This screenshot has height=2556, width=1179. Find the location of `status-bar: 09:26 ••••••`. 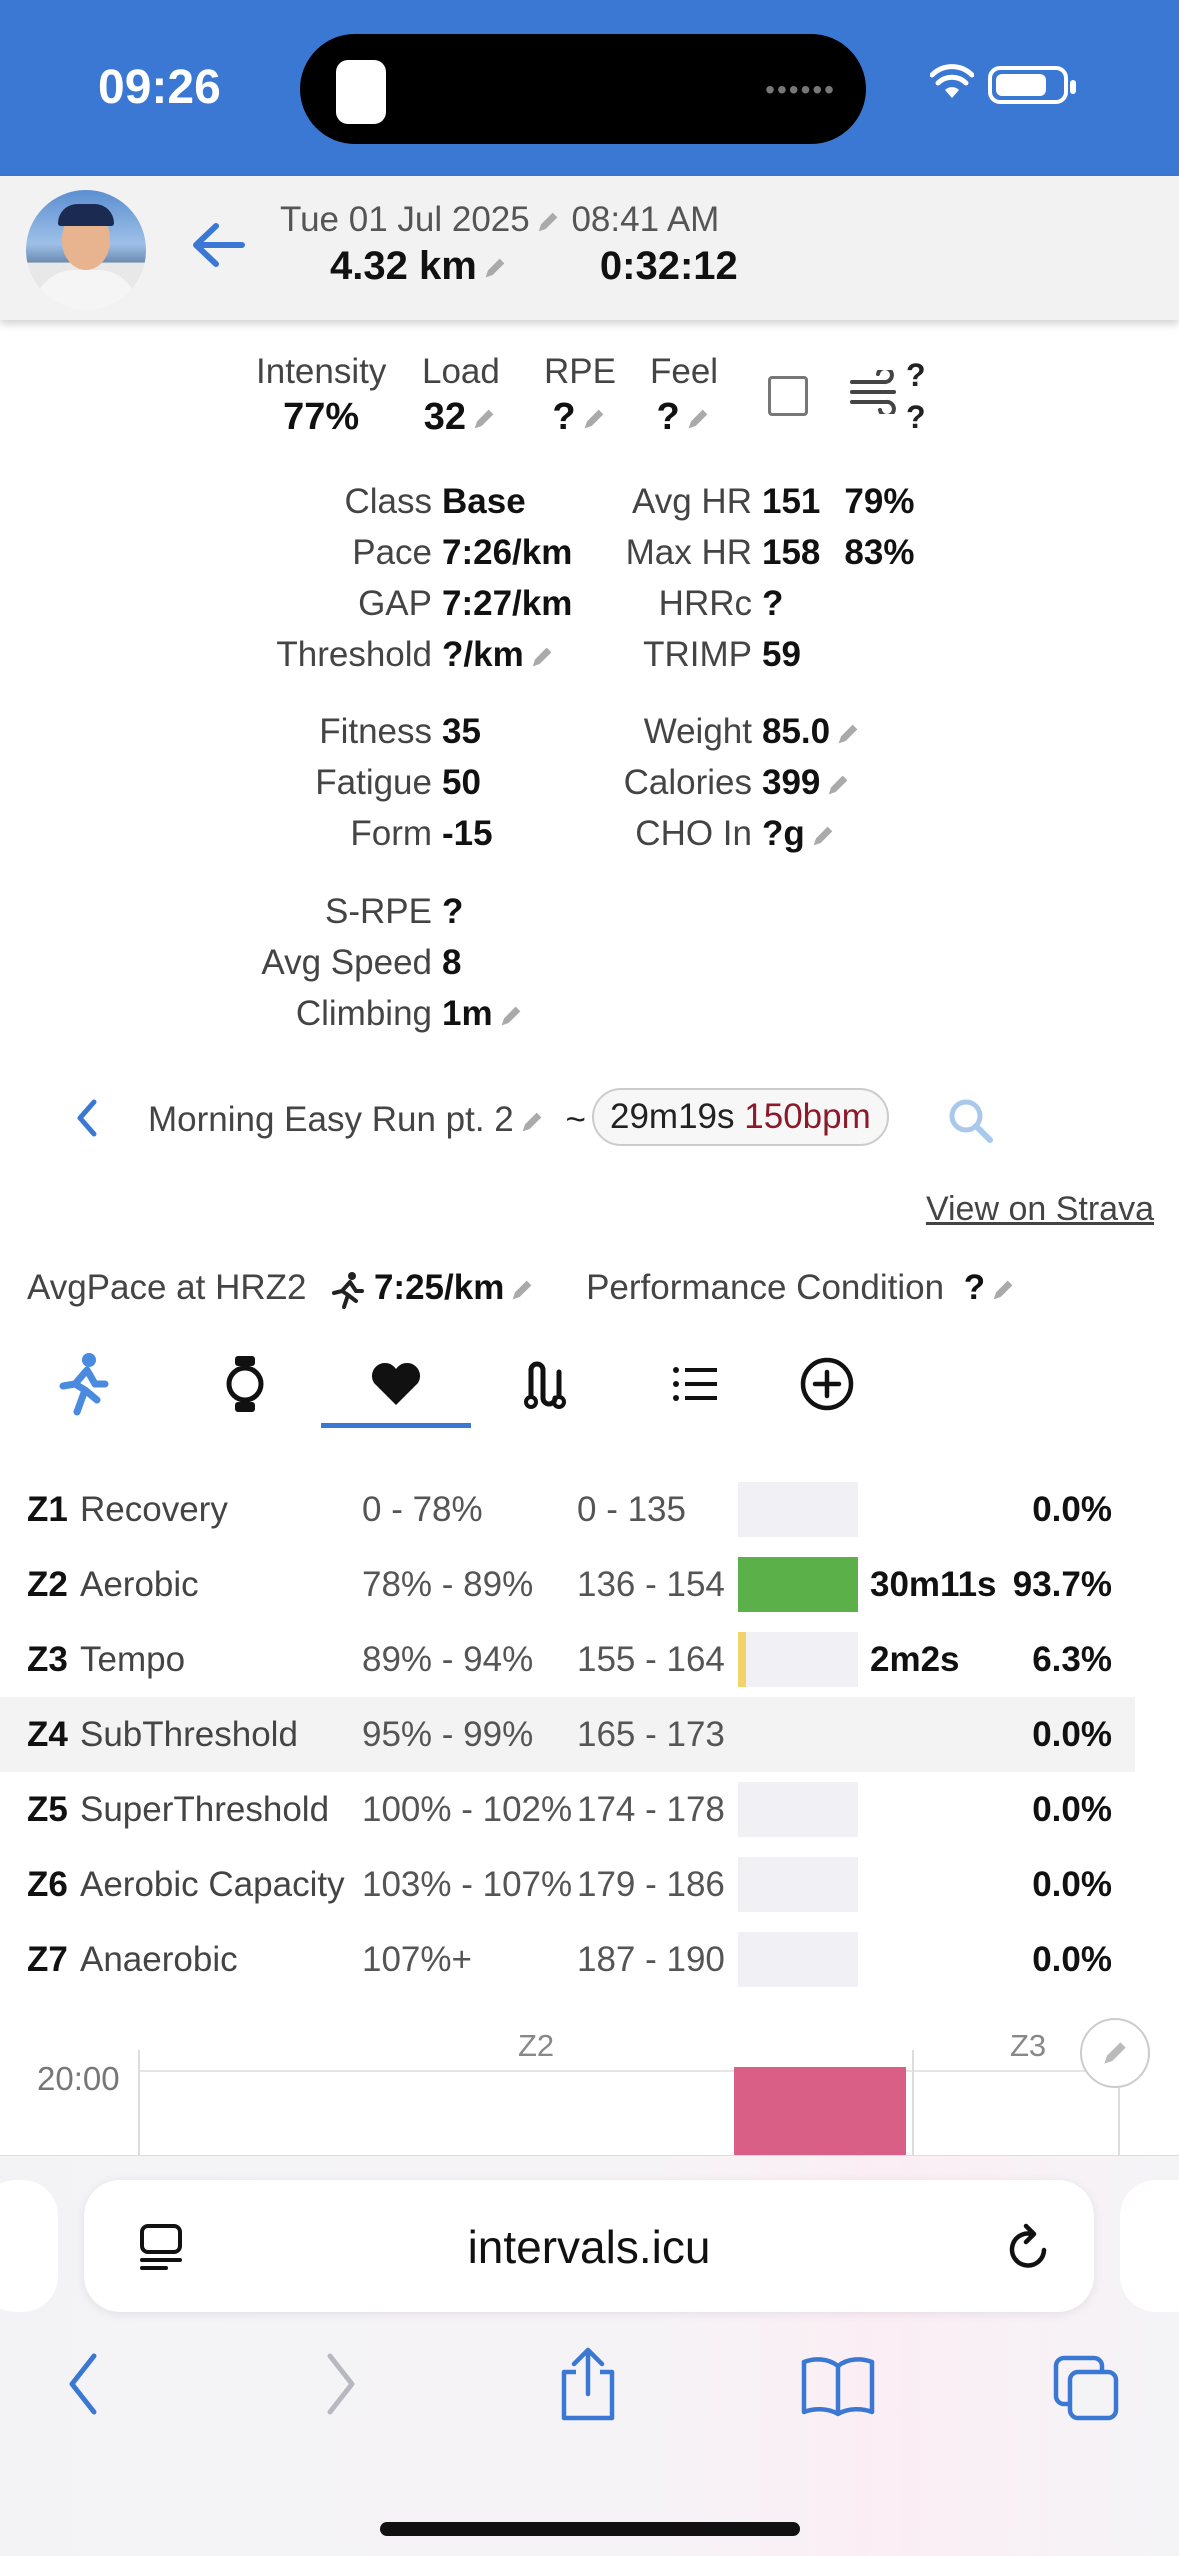

status-bar: 09:26 •••••• is located at coordinates (589, 88).